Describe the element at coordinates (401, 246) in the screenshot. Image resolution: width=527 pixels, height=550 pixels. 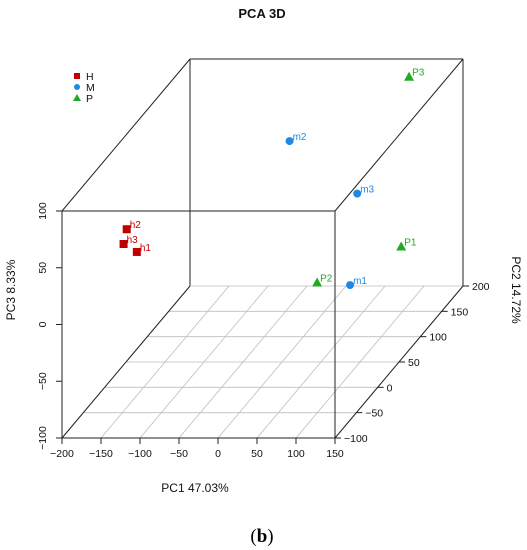
I see `point-P1` at that location.